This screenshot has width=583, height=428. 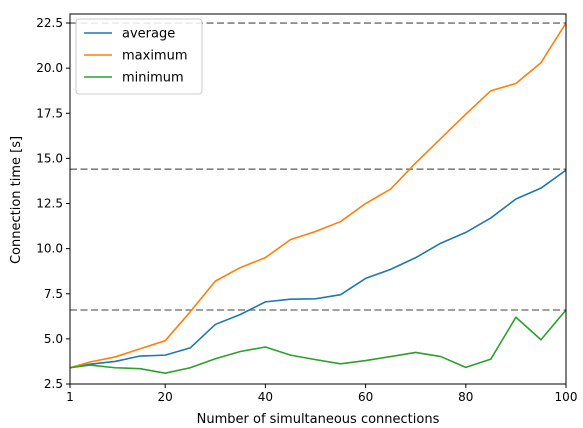 I want to click on legend-label-average: average, so click(x=148, y=34).